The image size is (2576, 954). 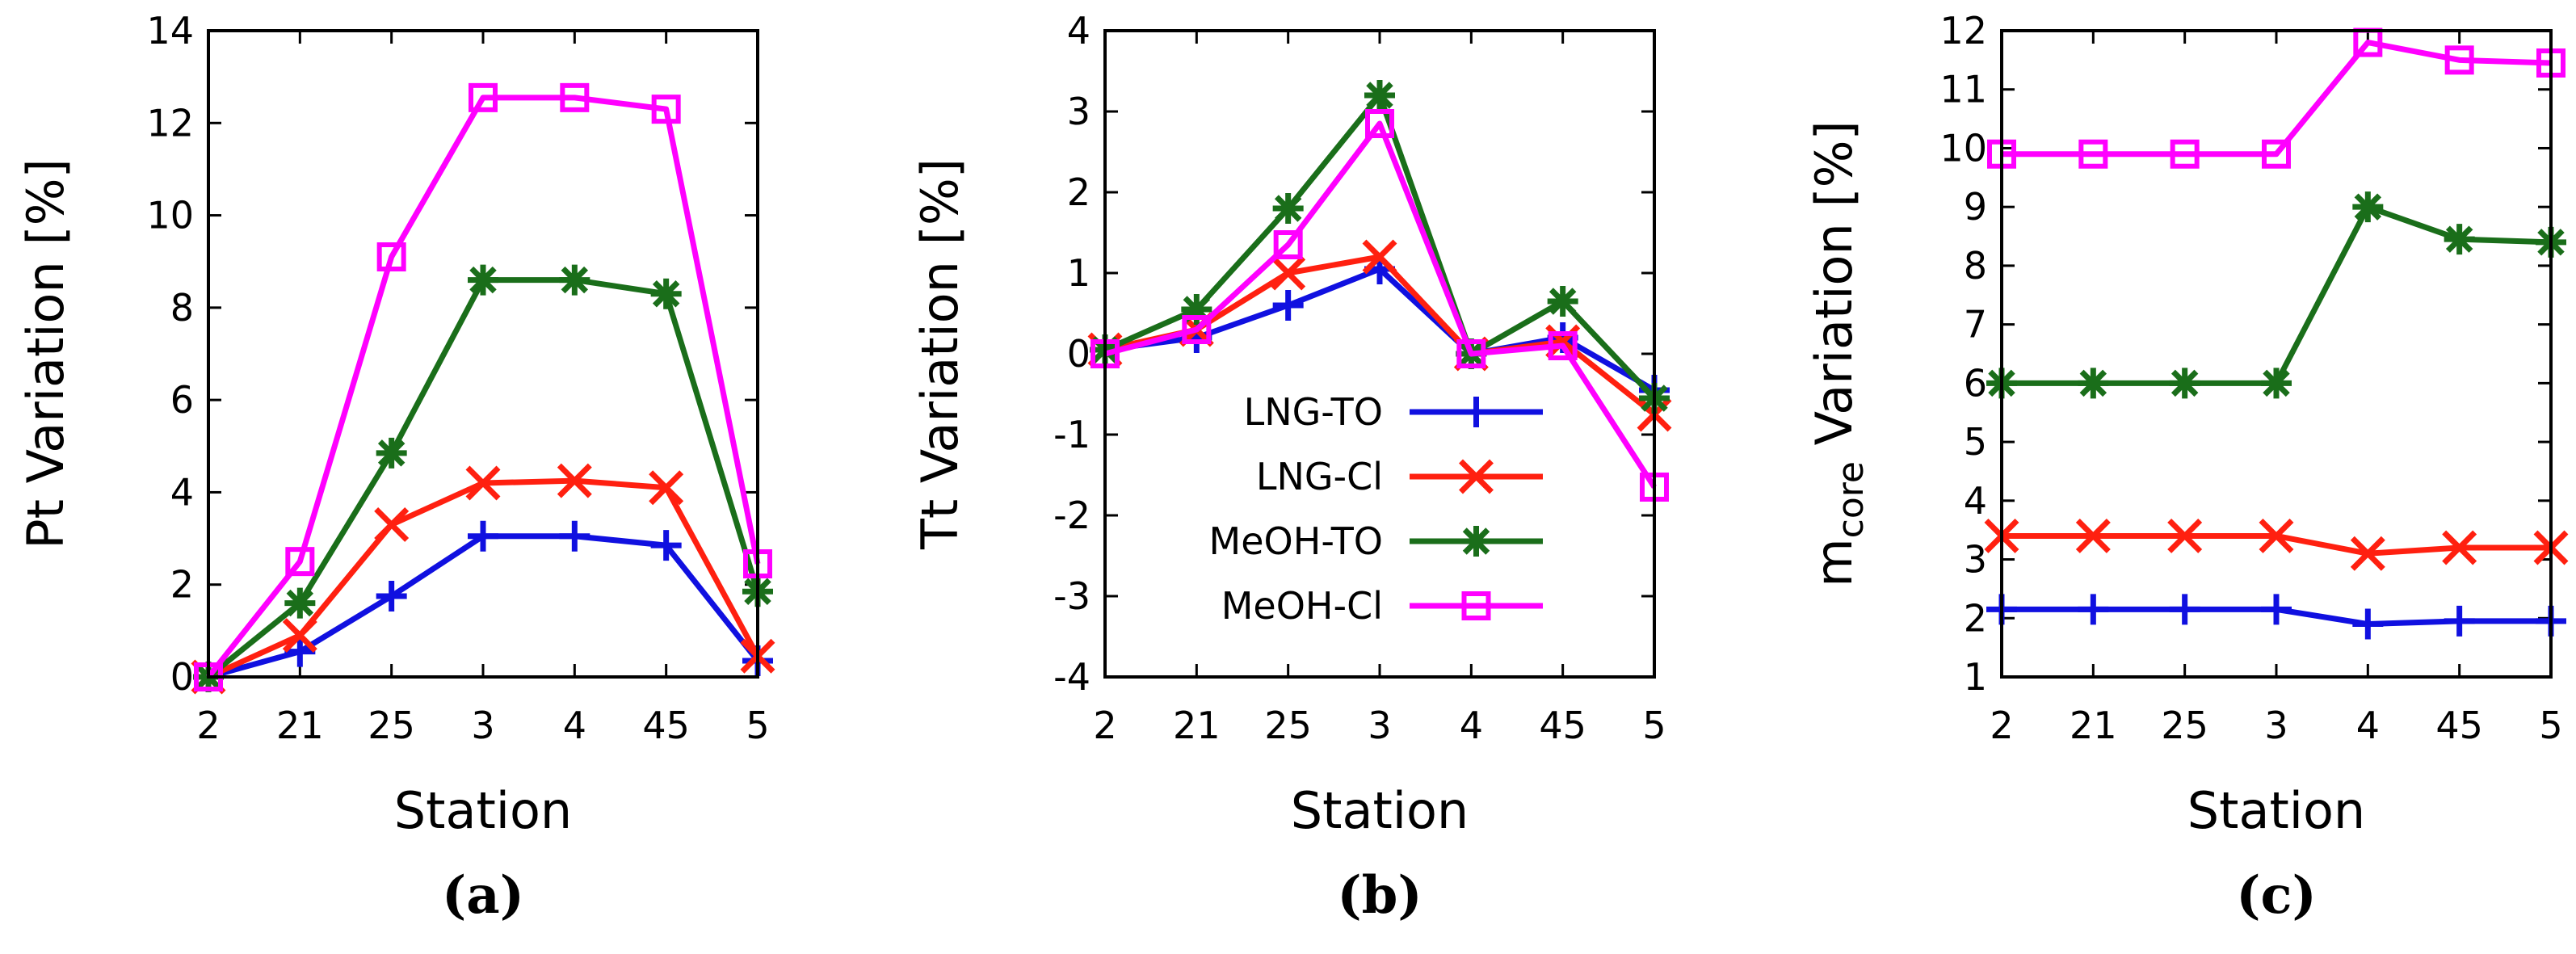 I want to click on legend-label: LNG-Cl, so click(x=1319, y=476).